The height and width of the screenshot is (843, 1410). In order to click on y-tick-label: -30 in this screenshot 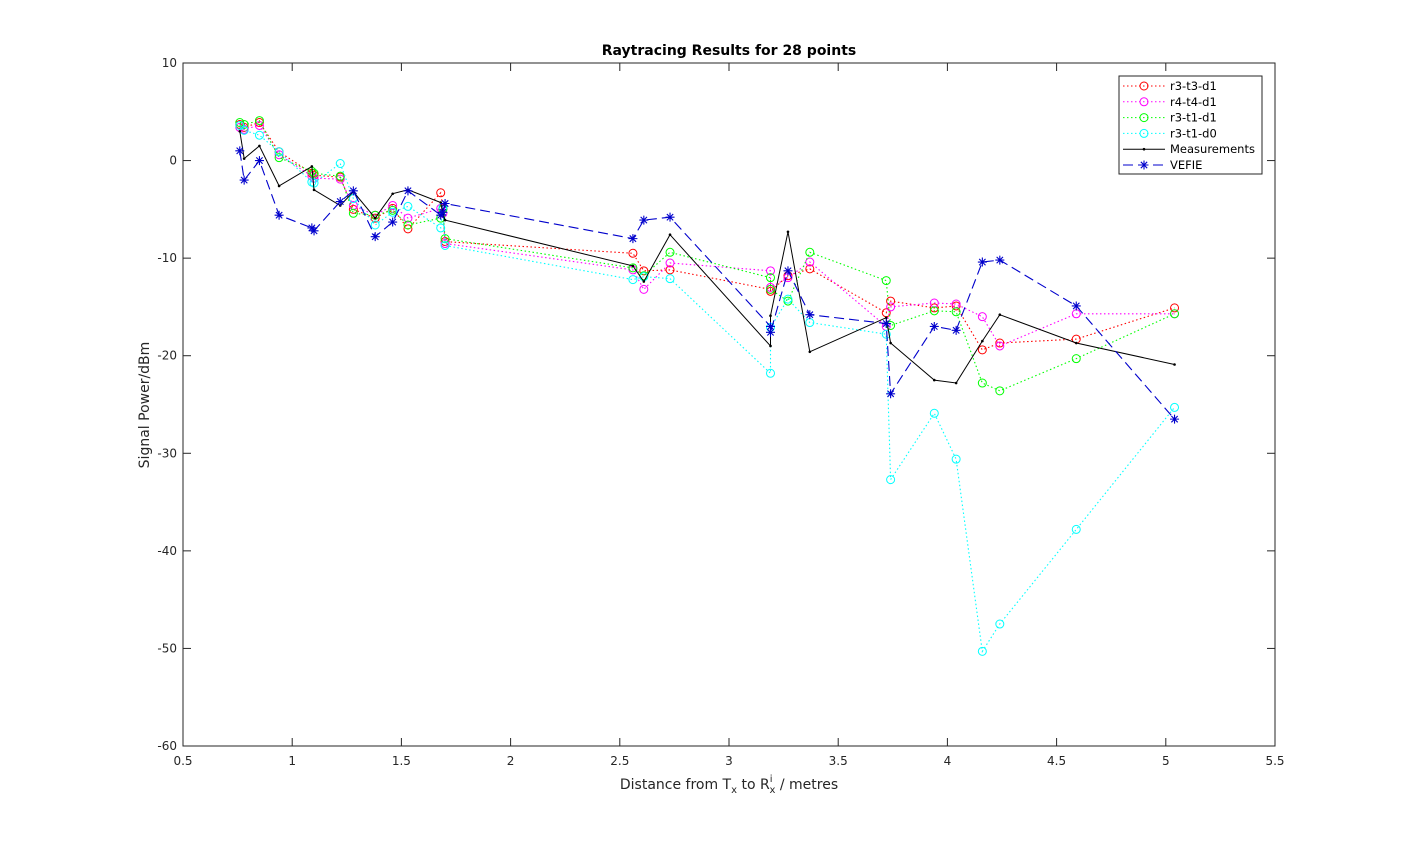, I will do `click(167, 453)`.